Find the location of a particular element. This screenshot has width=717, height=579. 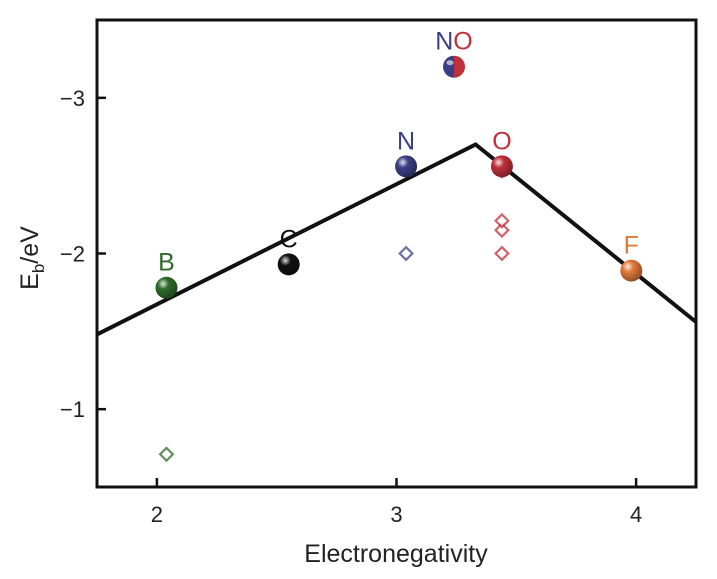

sphere-point-C is located at coordinates (288, 264).